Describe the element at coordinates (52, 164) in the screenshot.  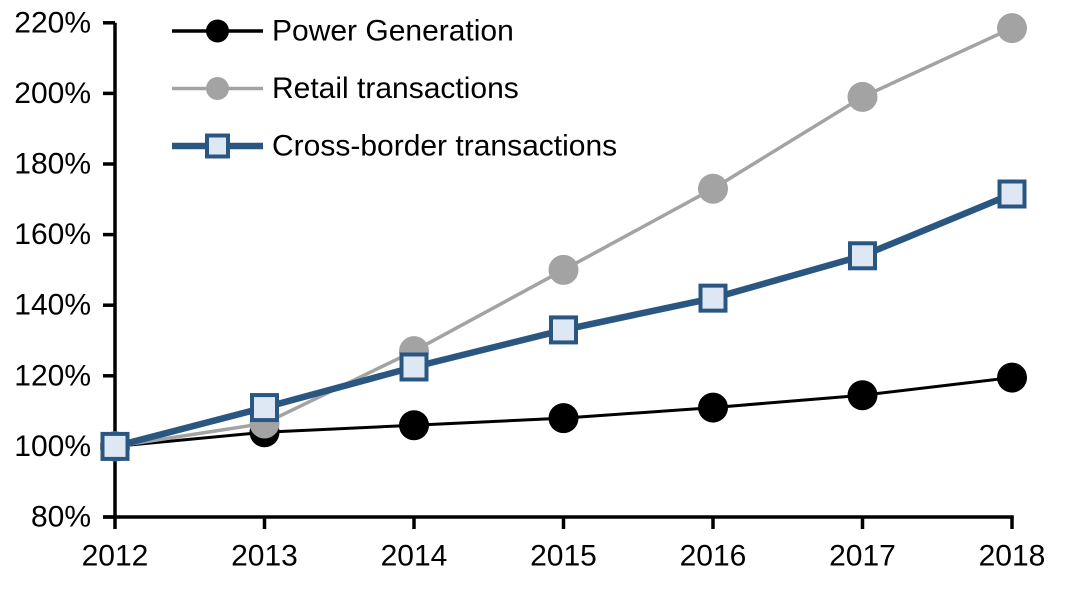
I see `y-axis-tick-label: 180%` at that location.